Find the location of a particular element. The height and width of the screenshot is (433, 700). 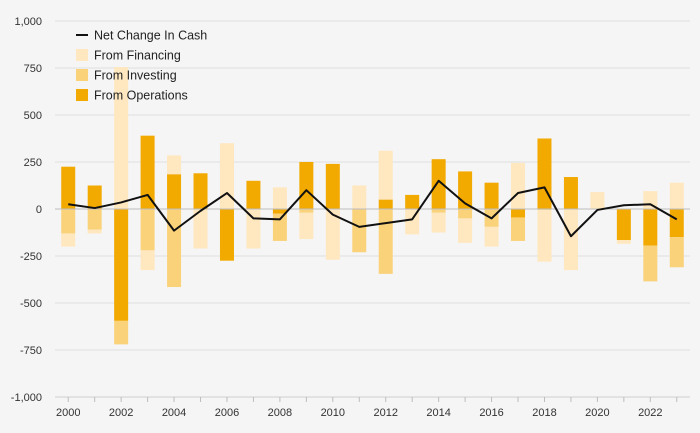

bar-from-financing-2011 is located at coordinates (359, 197).